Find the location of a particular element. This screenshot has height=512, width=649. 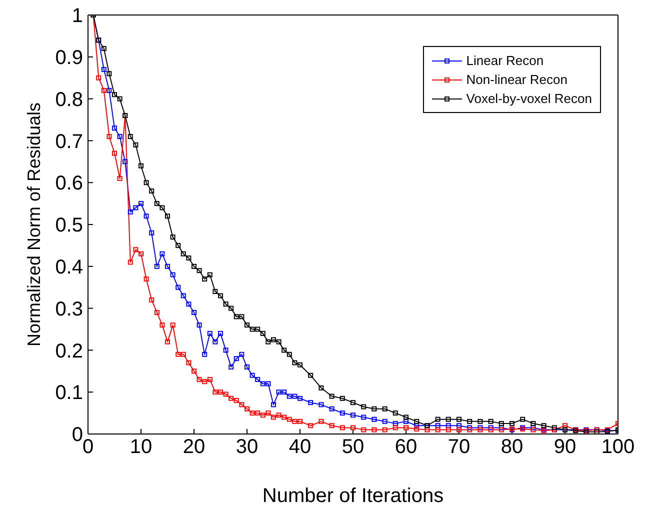

y-tick-label: 0.5 is located at coordinates (69, 225).